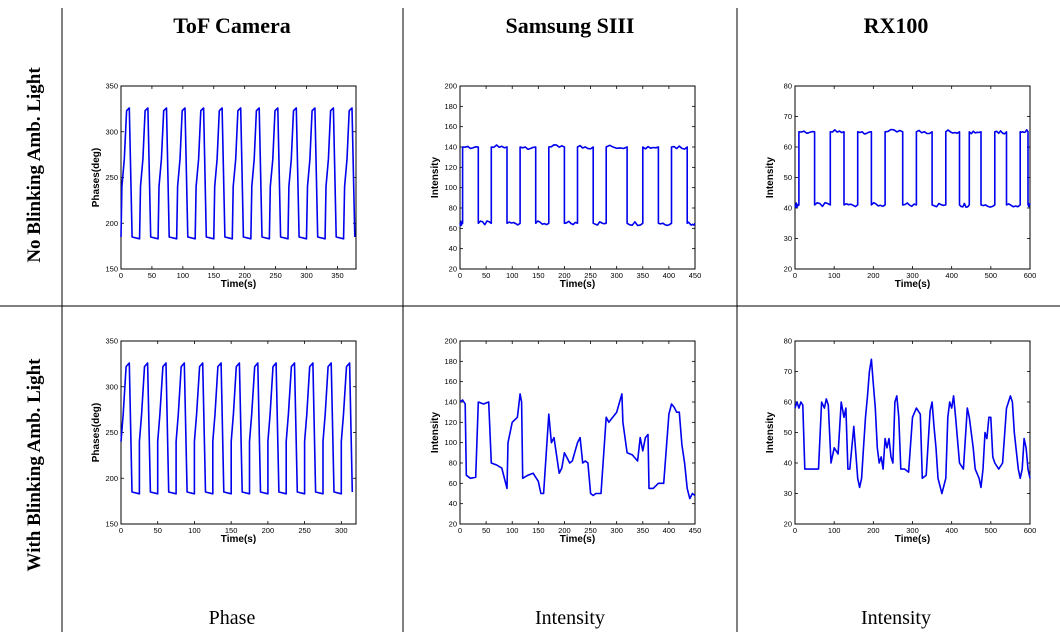 This screenshot has height=634, width=1060. What do you see at coordinates (232, 618) in the screenshot?
I see `bottom-label-phase: Phase` at bounding box center [232, 618].